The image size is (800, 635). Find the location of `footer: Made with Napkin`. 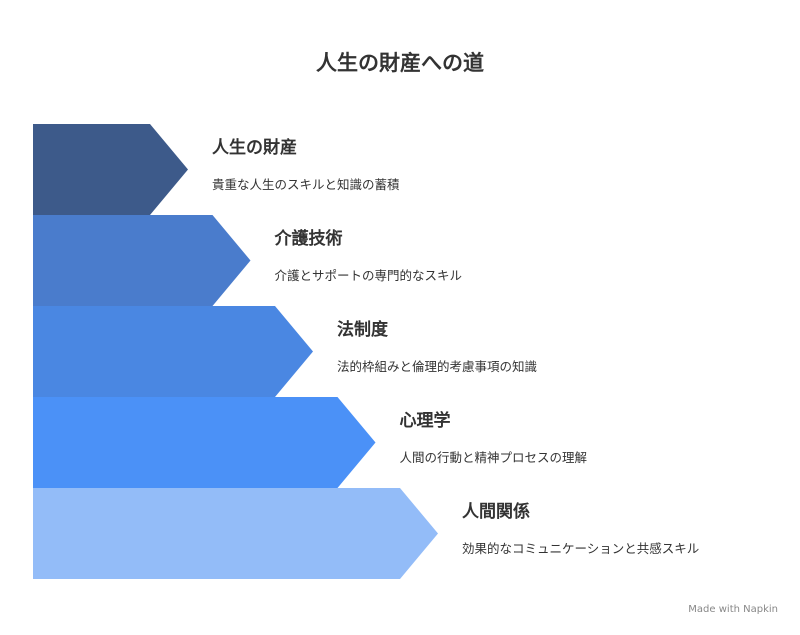

footer: Made with Napkin is located at coordinates (733, 609).